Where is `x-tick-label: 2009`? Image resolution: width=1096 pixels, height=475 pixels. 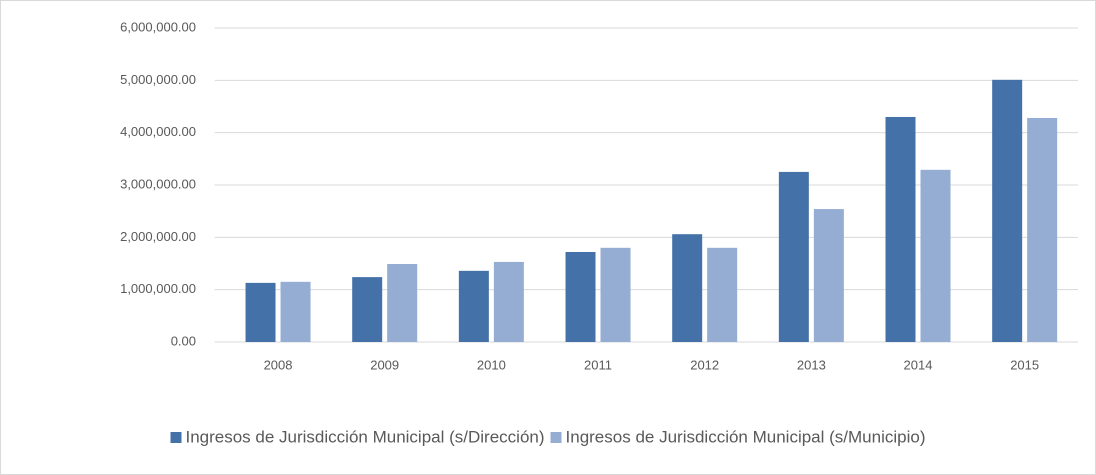 x-tick-label: 2009 is located at coordinates (384, 364).